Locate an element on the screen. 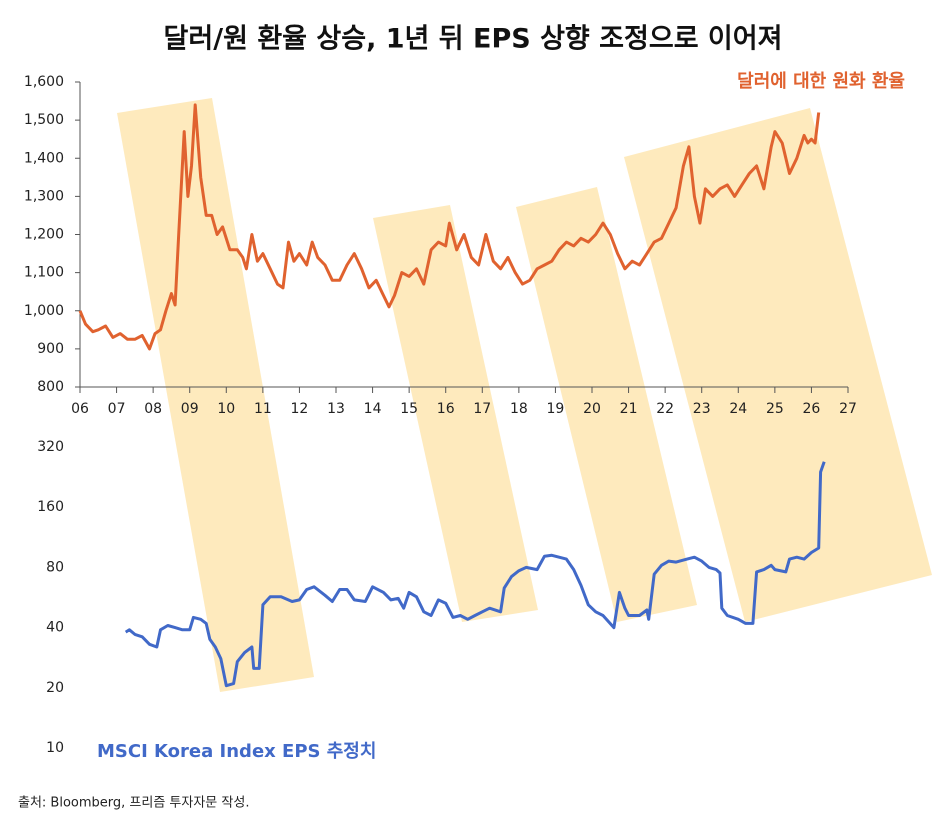 The height and width of the screenshot is (824, 946). y-tick-label: 40 is located at coordinates (55, 628).